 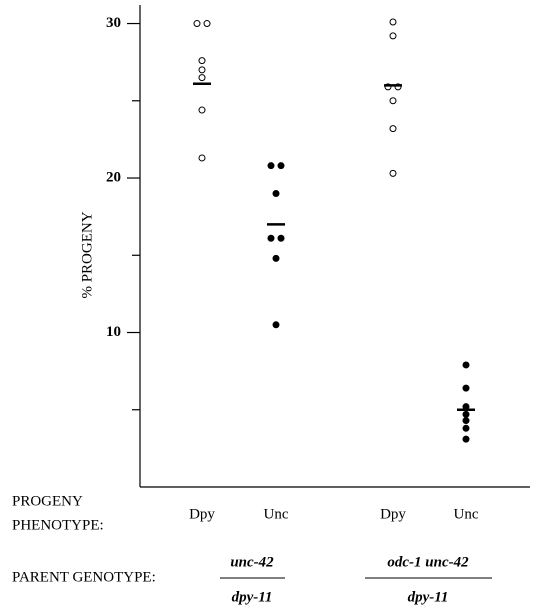 I want to click on y-tick-label: 10, so click(x=113, y=332).